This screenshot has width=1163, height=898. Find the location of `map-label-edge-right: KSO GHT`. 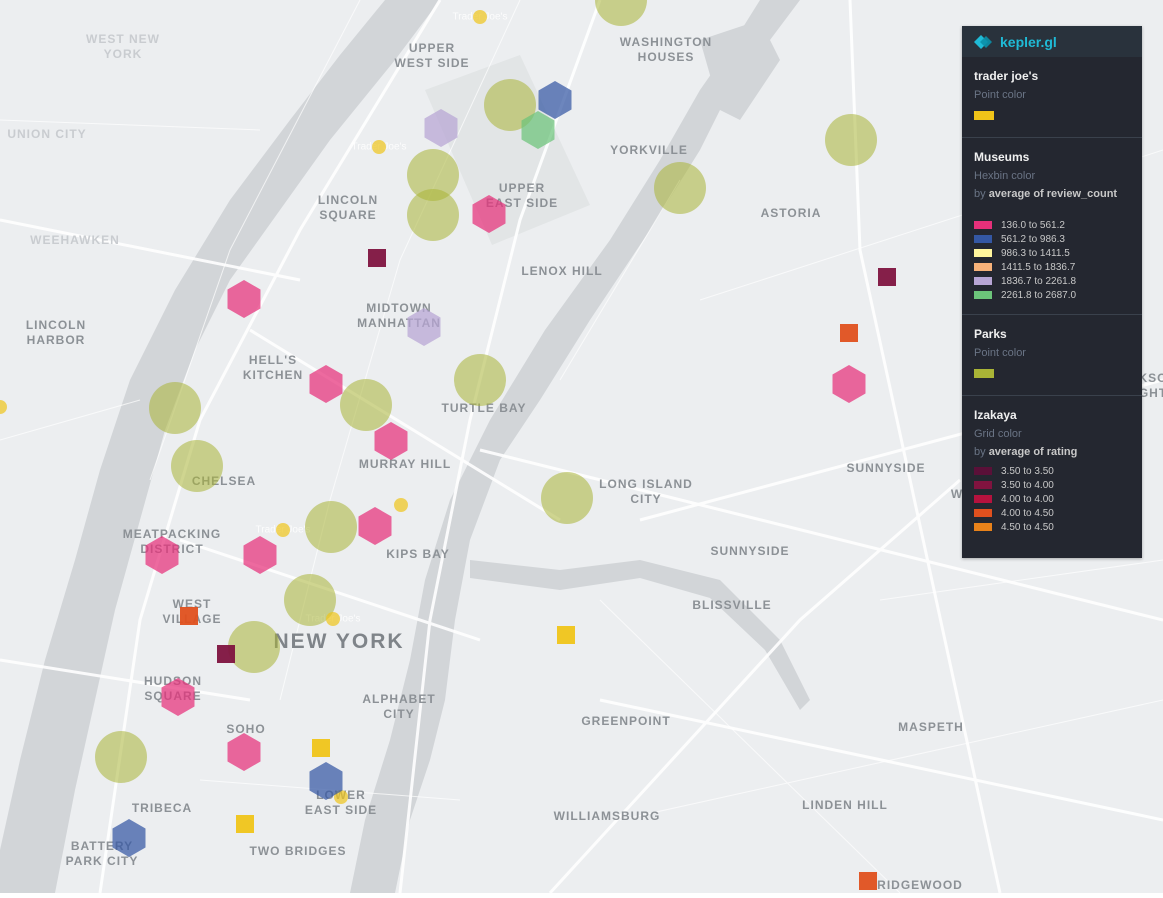

map-label-edge-right: KSO GHT is located at coordinates (1150, 385).